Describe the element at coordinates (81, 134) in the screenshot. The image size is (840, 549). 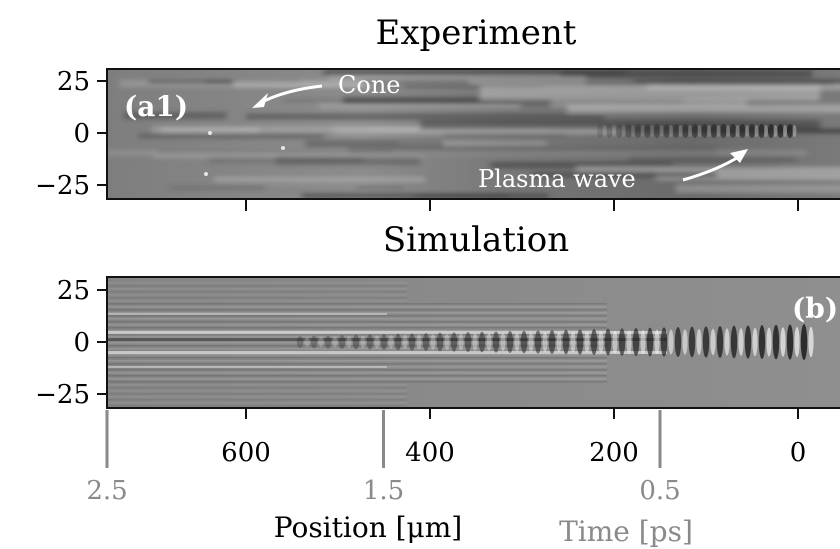
I see `experiment-y-tick-label: 0` at that location.